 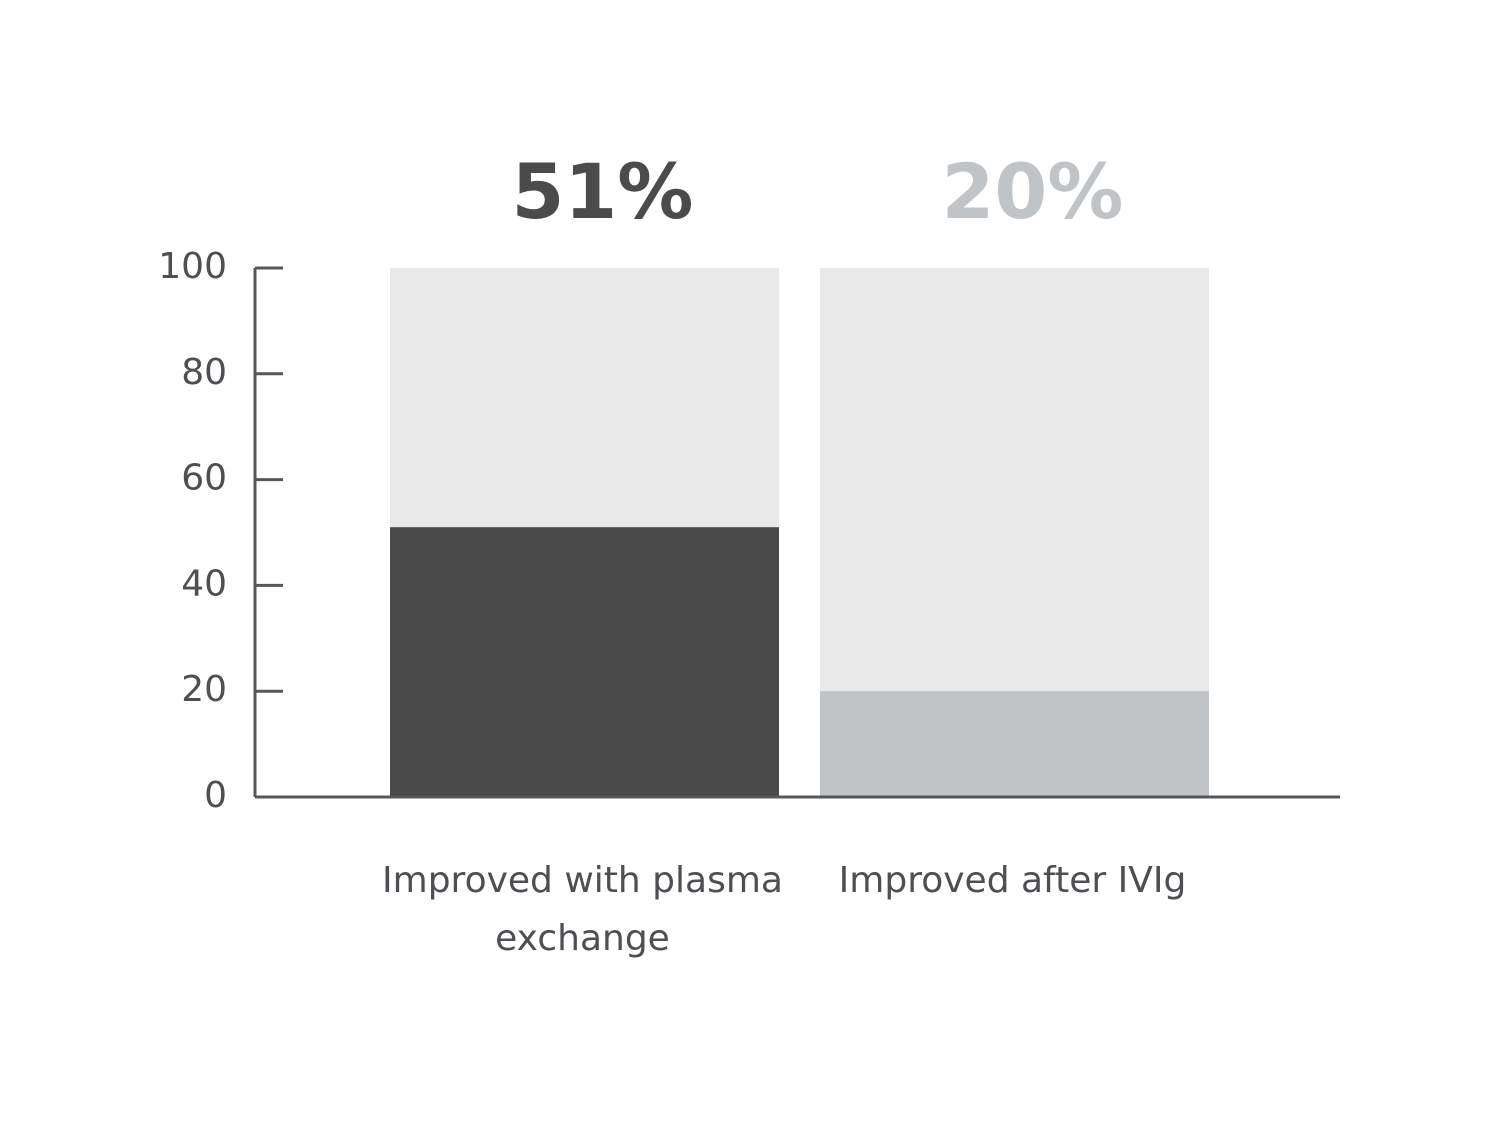 What do you see at coordinates (603, 191) in the screenshot?
I see `value-label: 51%` at bounding box center [603, 191].